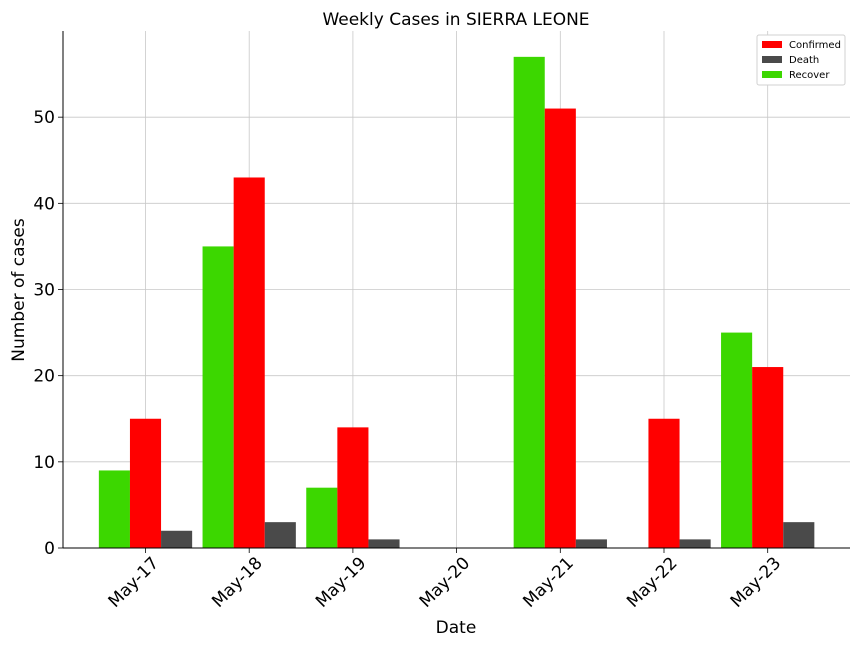  What do you see at coordinates (772, 44) in the screenshot?
I see `legend-swatch-confirmed` at bounding box center [772, 44].